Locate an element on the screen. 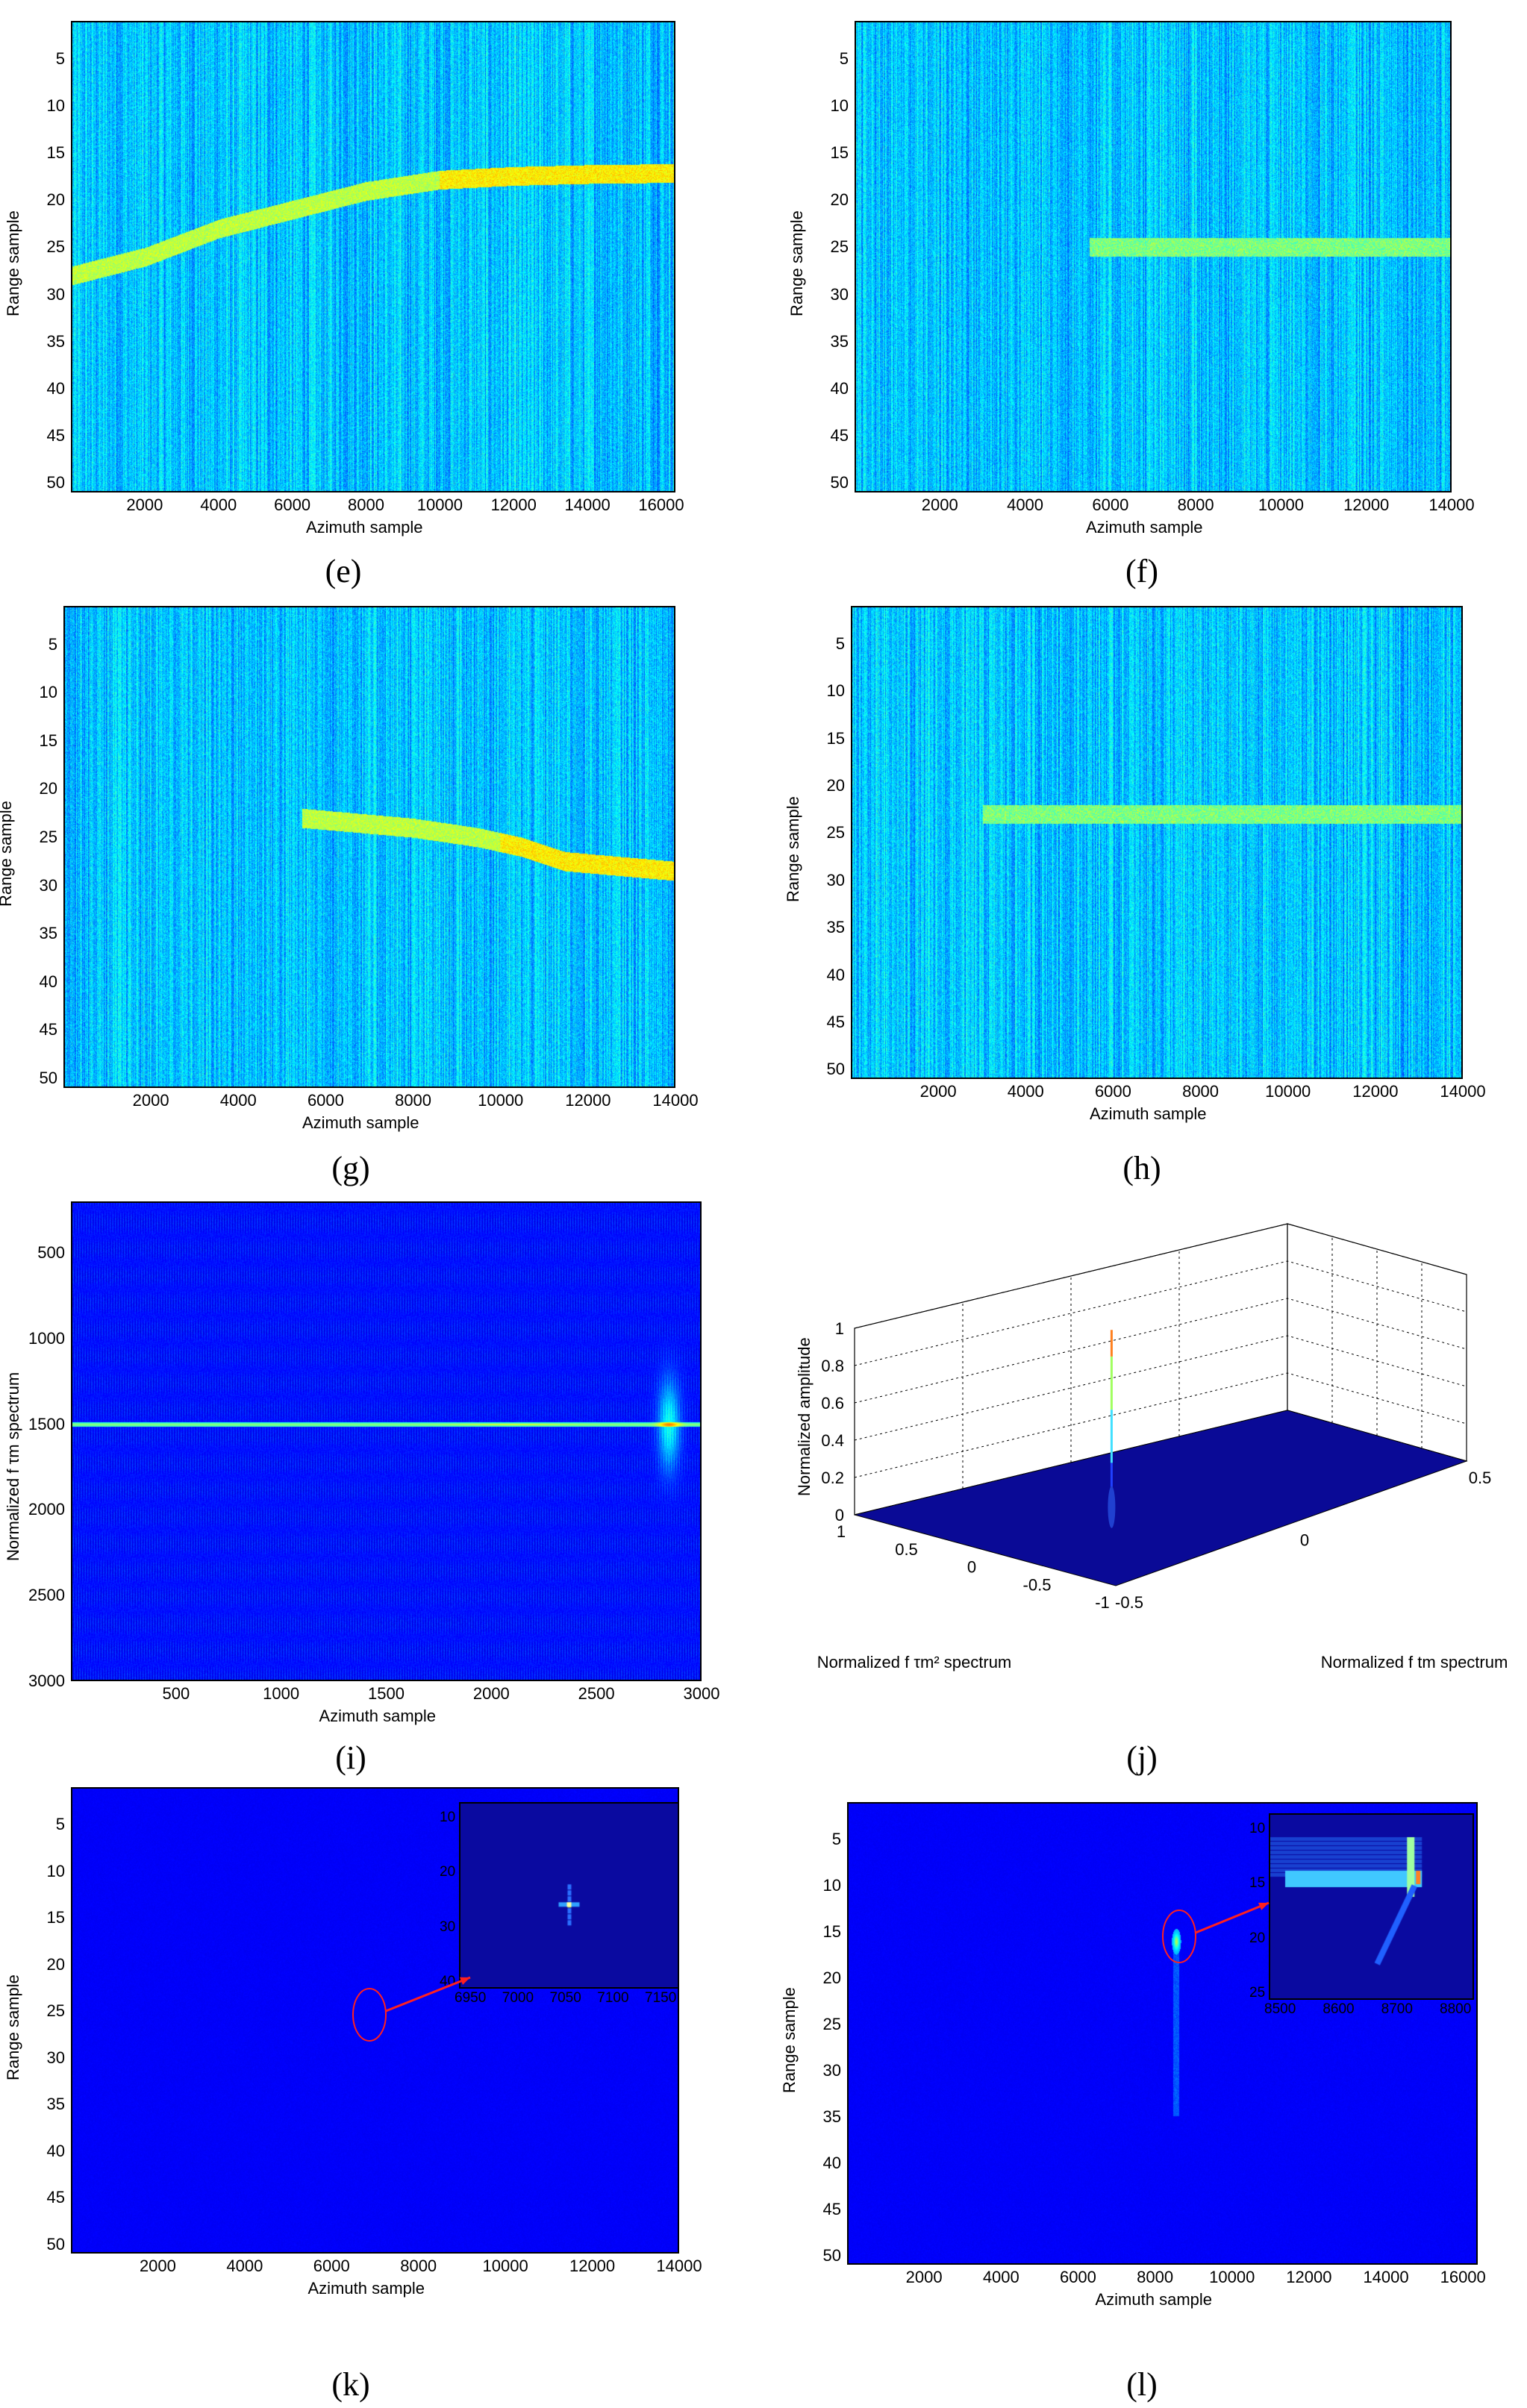 This screenshot has width=1527, height=2408. x-tick-label: 1000 is located at coordinates (281, 1693).